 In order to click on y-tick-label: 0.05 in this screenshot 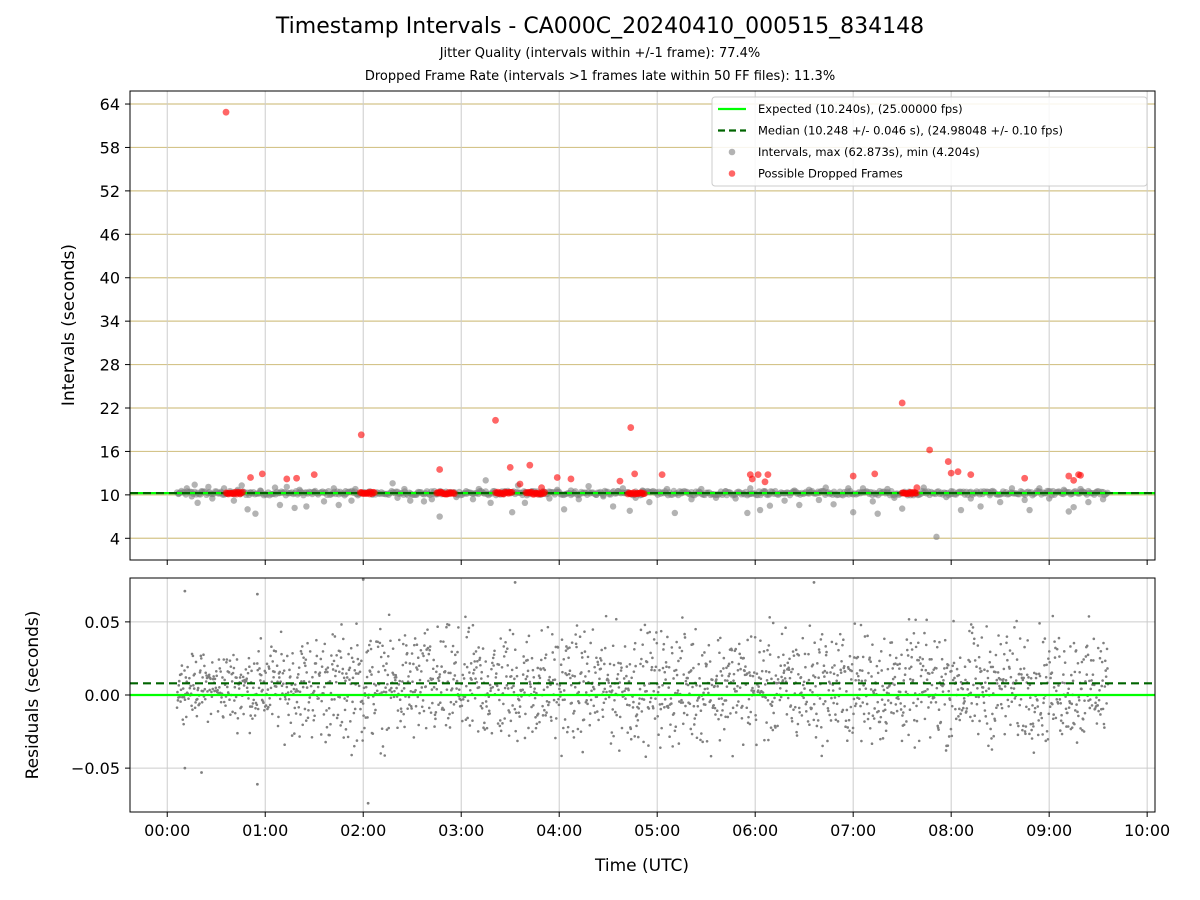, I will do `click(102, 622)`.